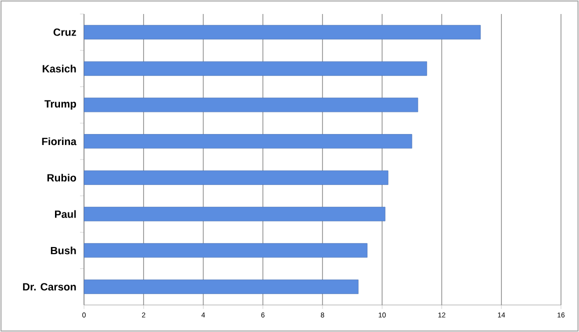 This screenshot has height=332, width=579. What do you see at coordinates (65, 214) in the screenshot?
I see `y-tick-label: Paul` at bounding box center [65, 214].